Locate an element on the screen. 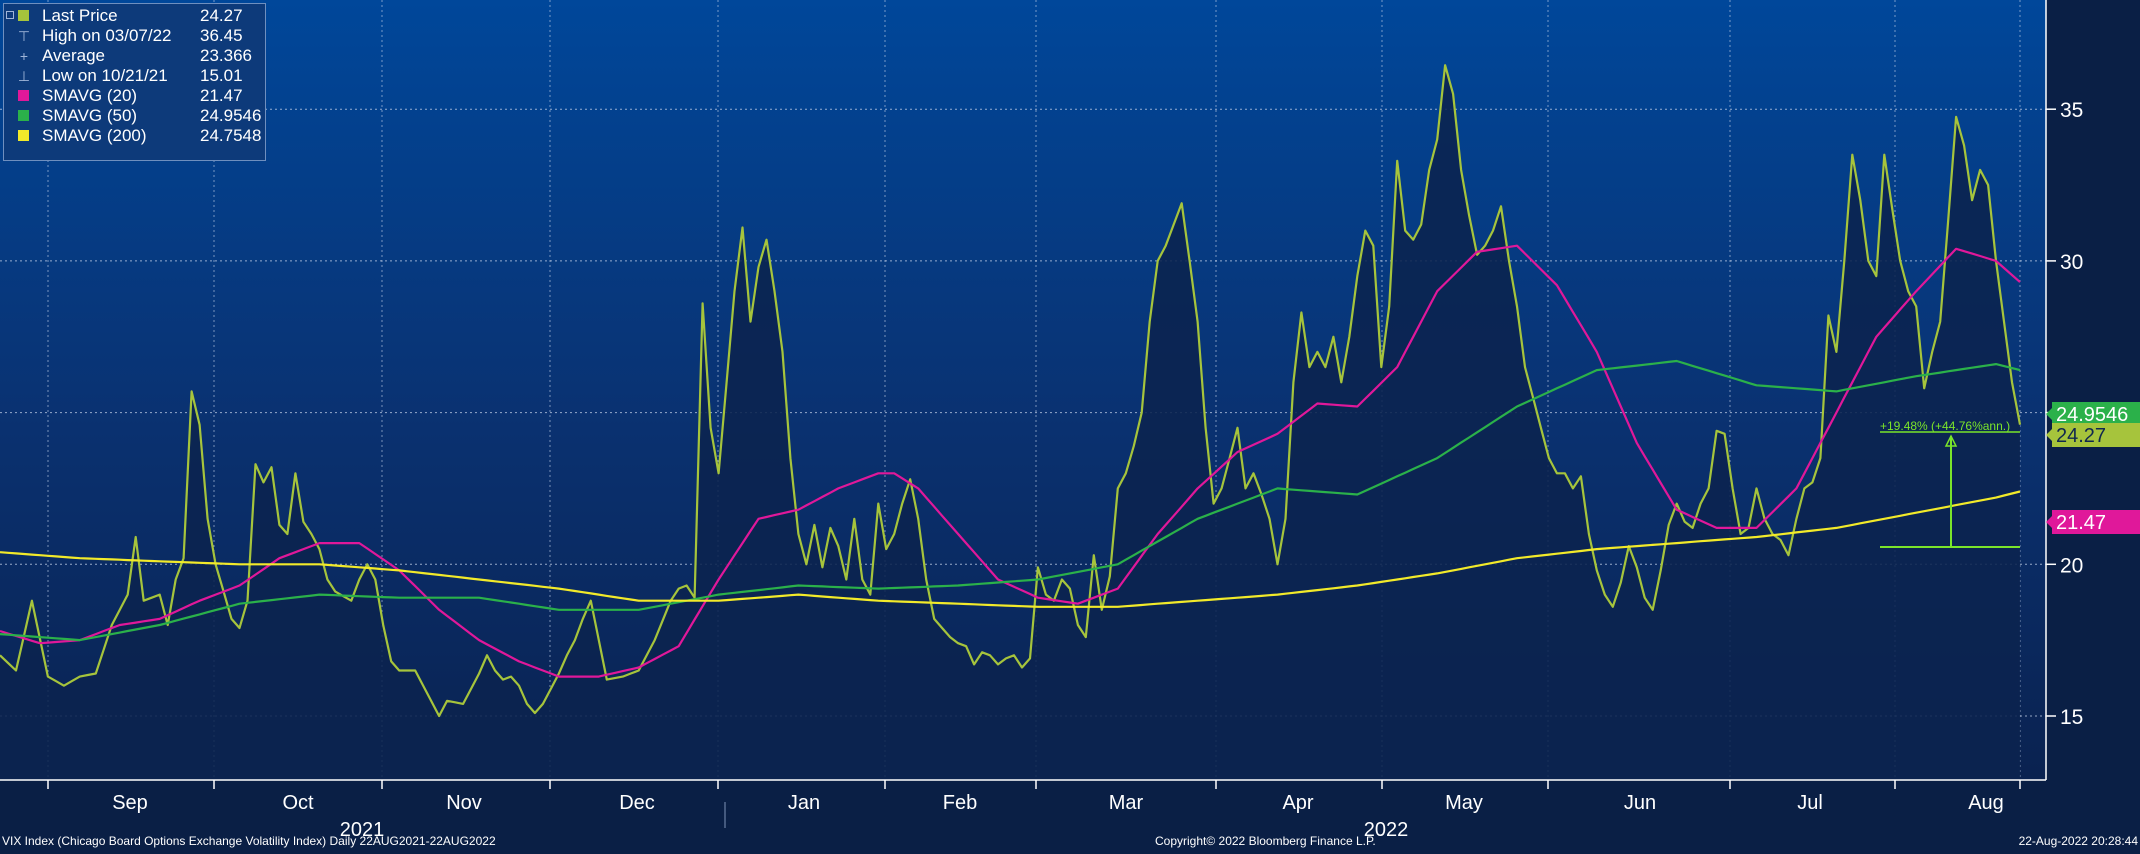 Image resolution: width=2140 pixels, height=854 pixels. year-label: 2022 is located at coordinates (1386, 830).